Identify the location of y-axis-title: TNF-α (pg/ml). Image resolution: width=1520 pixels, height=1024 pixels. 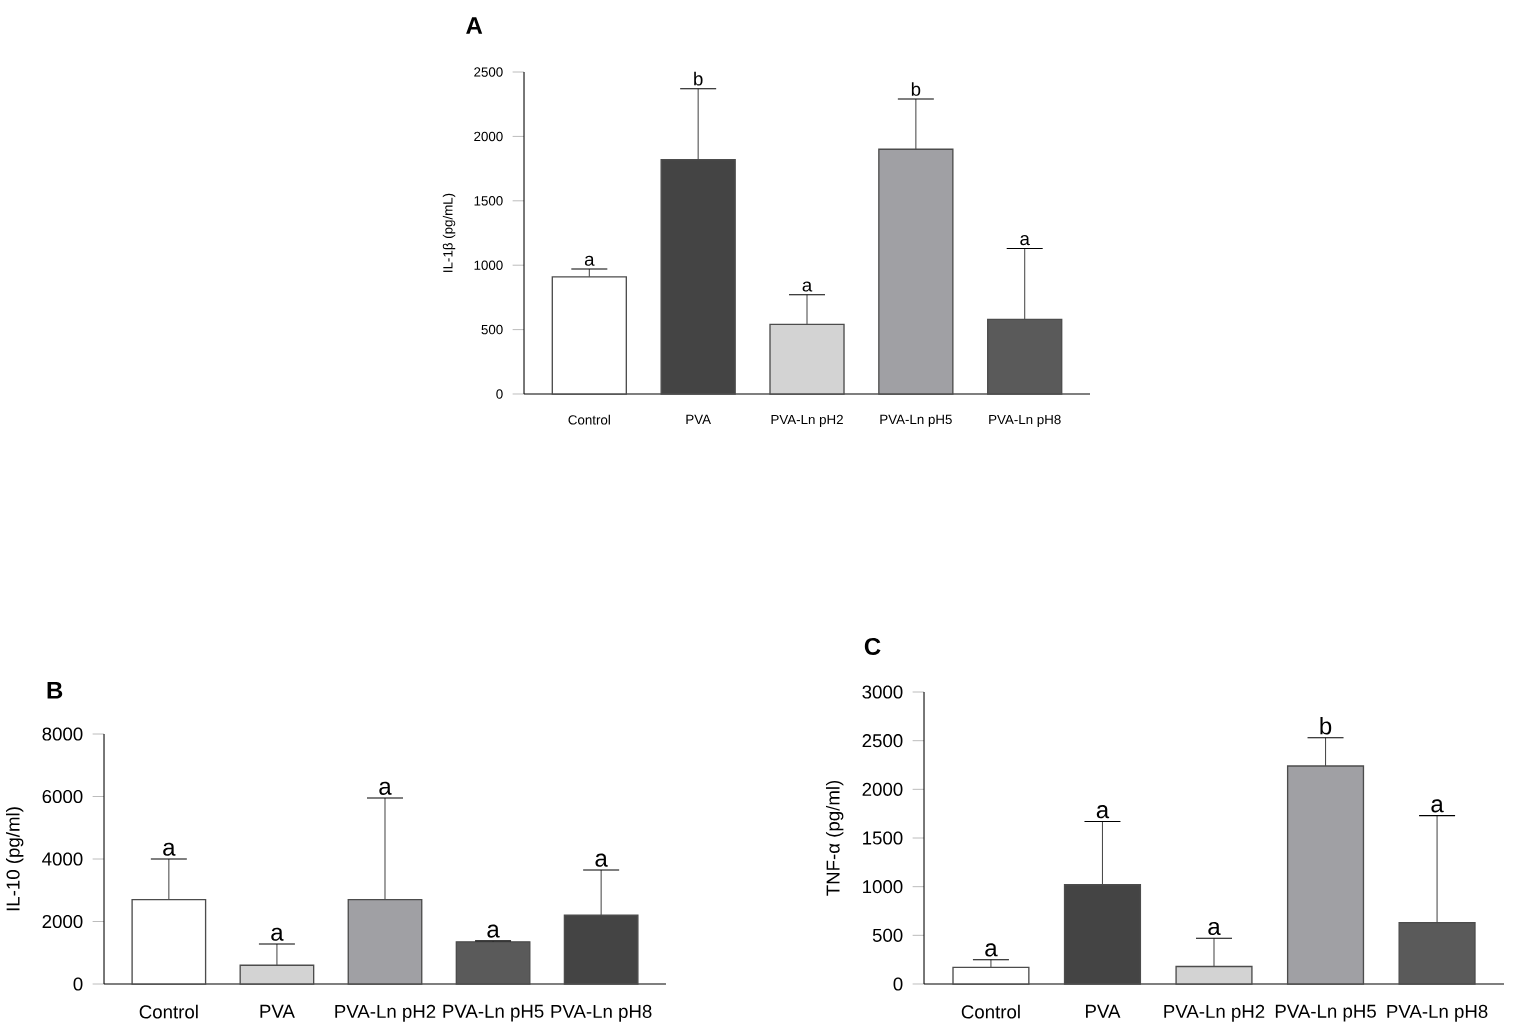
(834, 838).